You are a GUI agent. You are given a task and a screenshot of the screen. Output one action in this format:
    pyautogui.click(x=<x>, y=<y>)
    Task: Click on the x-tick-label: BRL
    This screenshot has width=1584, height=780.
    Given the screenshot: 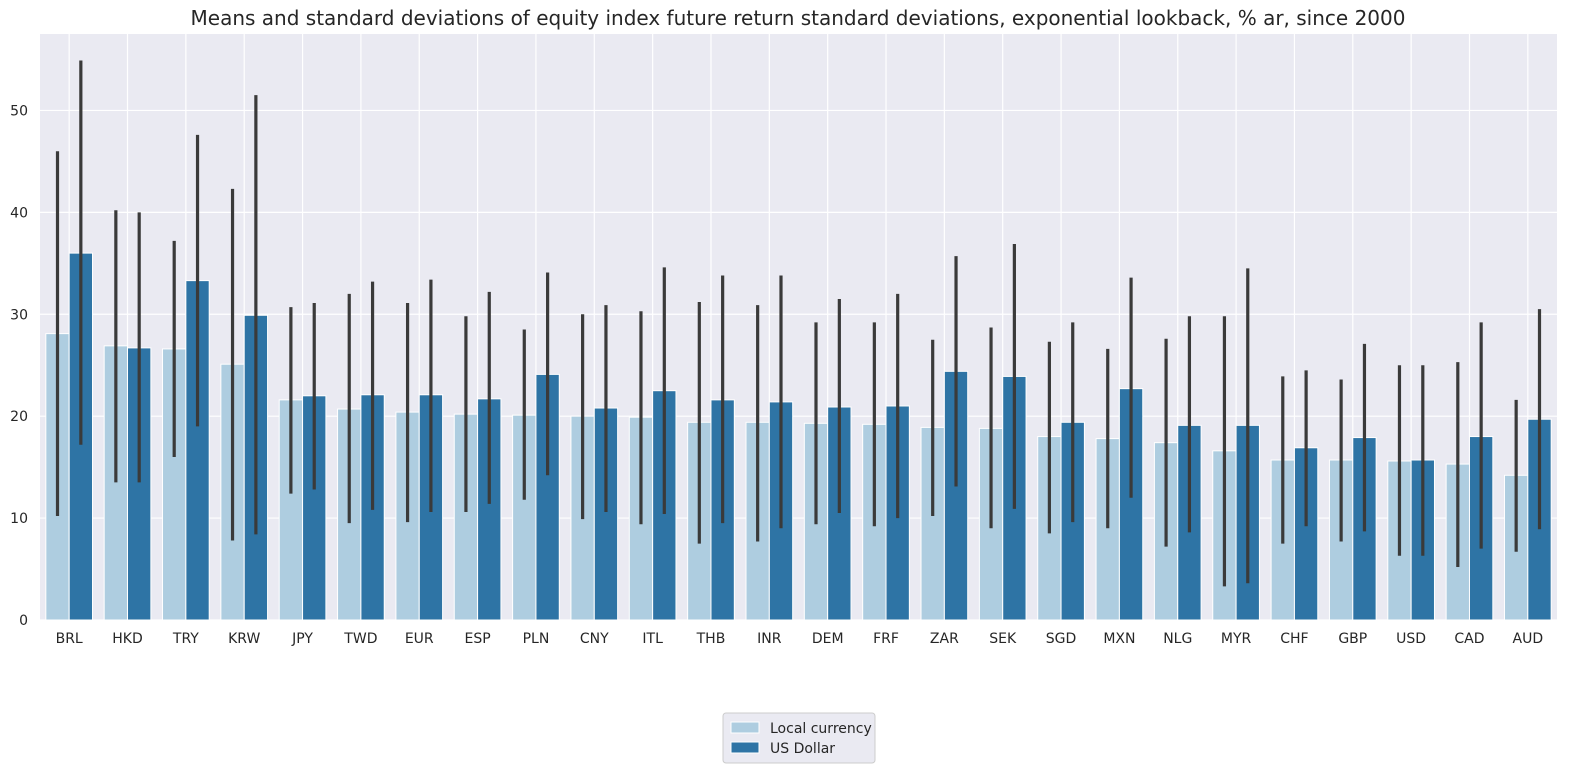 What is the action you would take?
    pyautogui.click(x=69, y=639)
    